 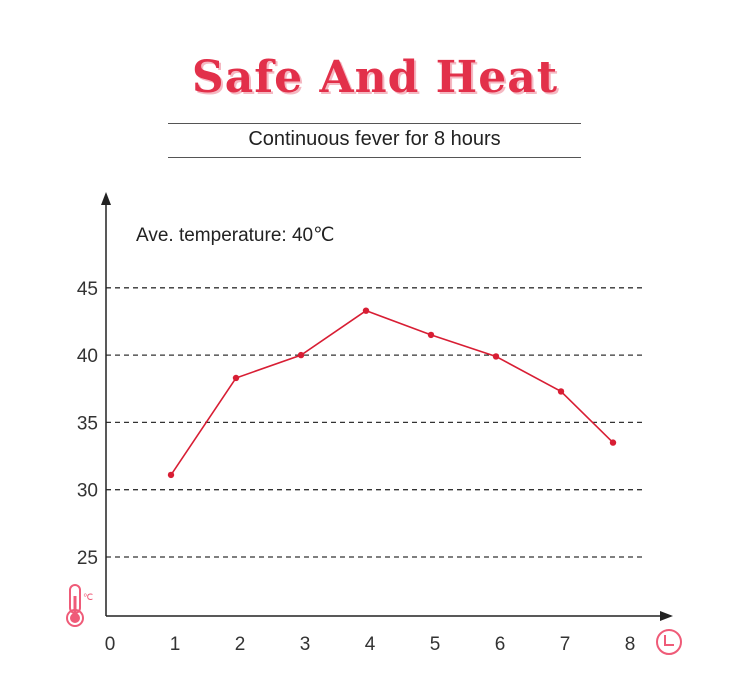 I want to click on x-tick-label: 7, so click(x=565, y=644).